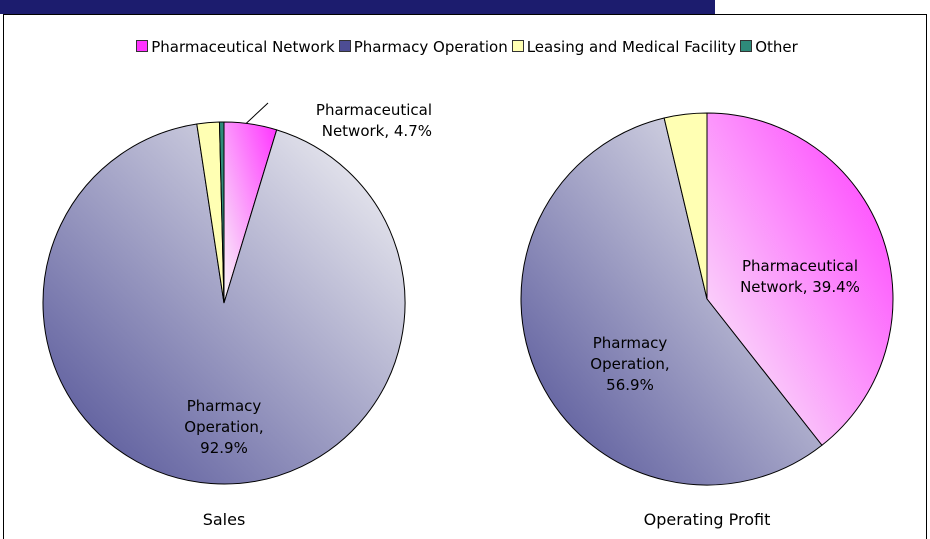  Describe the element at coordinates (430, 47) in the screenshot. I see `legend-label: Pharmacy Operation` at that location.